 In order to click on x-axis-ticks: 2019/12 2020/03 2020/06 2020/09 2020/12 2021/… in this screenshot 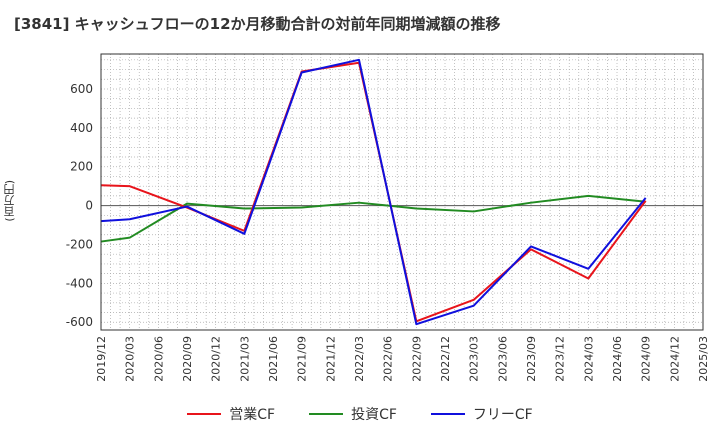, I will do `click(402, 359)`.